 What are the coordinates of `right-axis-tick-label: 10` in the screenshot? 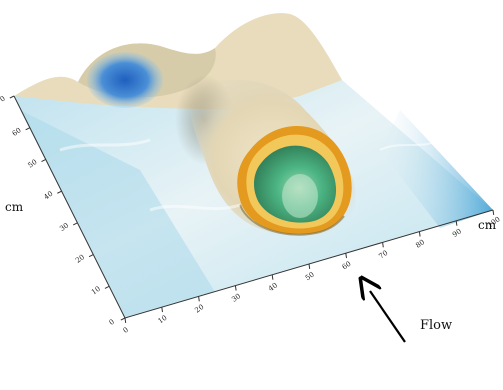 It's located at (163, 320).